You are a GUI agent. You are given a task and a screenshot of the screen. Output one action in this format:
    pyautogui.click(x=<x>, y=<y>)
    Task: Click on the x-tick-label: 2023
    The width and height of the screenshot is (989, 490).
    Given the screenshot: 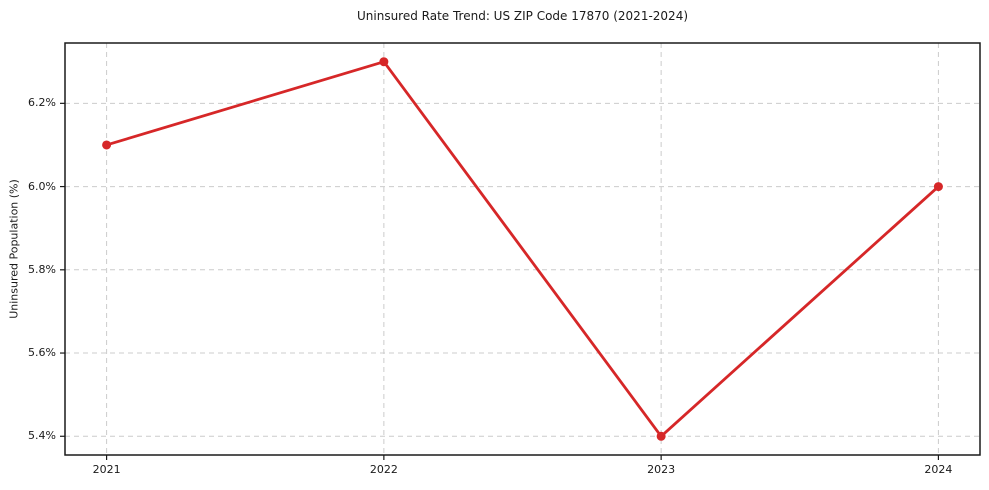 What is the action you would take?
    pyautogui.click(x=661, y=469)
    